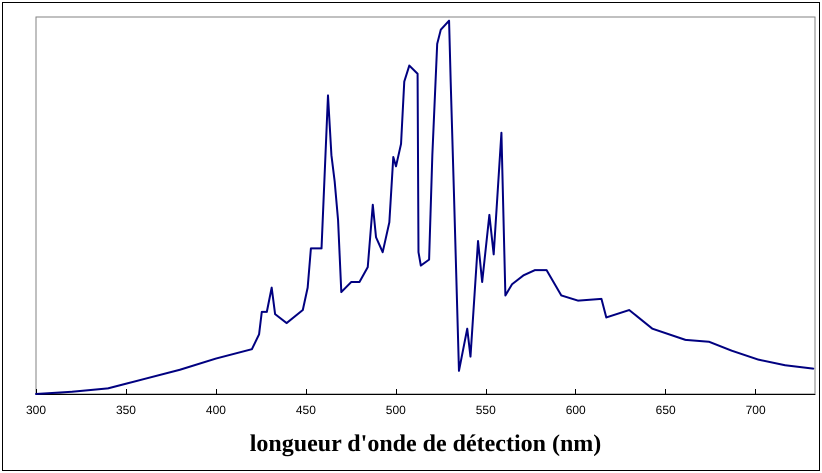 The width and height of the screenshot is (822, 473). I want to click on x-tick-label: 350, so click(126, 410).